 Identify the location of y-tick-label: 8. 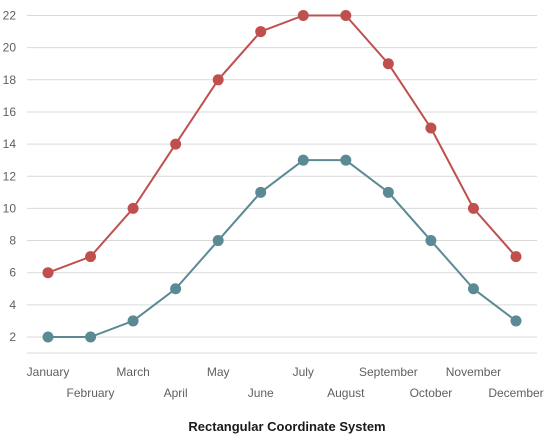
(12, 241).